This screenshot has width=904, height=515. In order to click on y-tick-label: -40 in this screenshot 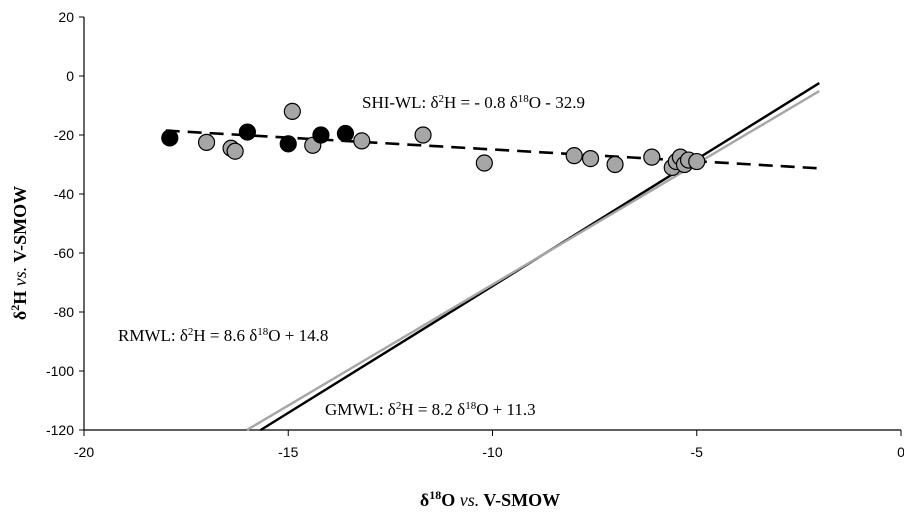, I will do `click(64, 194)`.